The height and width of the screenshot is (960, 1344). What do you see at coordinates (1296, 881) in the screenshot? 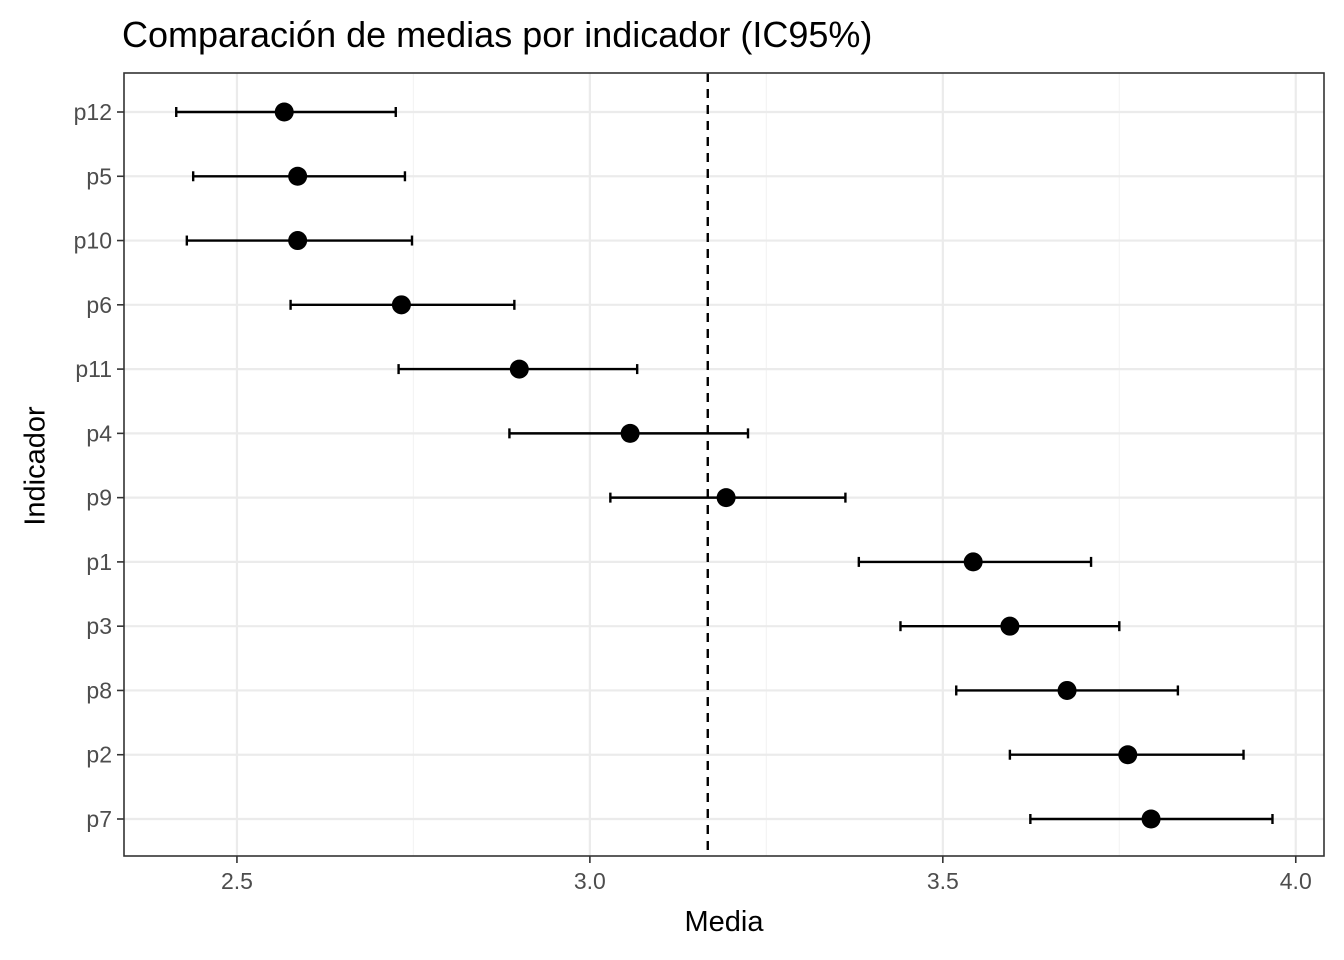
I see `x-tick-label: 4.0` at bounding box center [1296, 881].